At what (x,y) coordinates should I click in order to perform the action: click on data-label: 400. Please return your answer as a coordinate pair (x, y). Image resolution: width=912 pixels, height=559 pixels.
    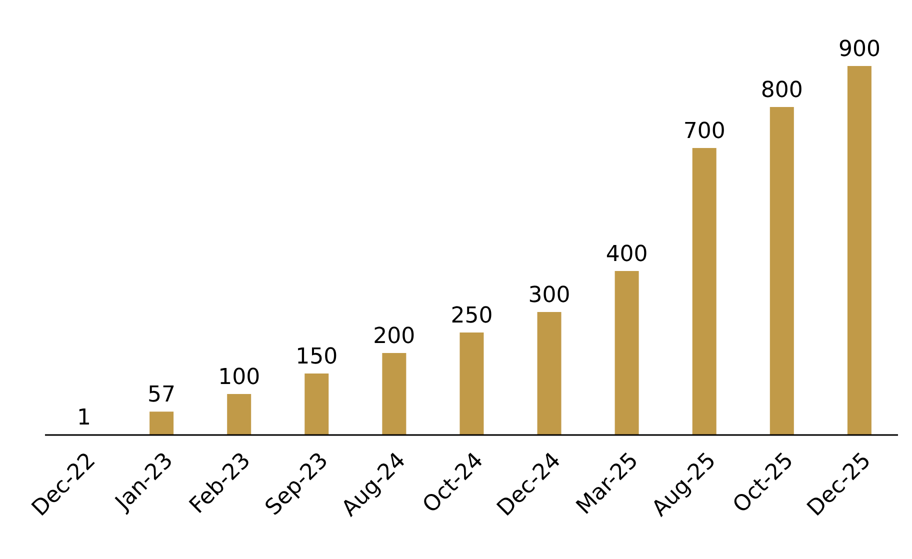
    Looking at the image, I should click on (627, 254).